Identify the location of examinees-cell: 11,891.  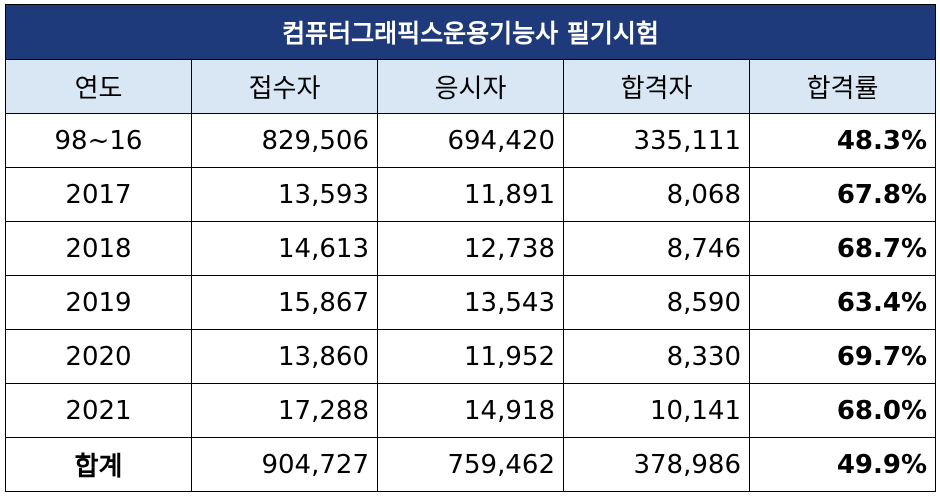
(470, 194).